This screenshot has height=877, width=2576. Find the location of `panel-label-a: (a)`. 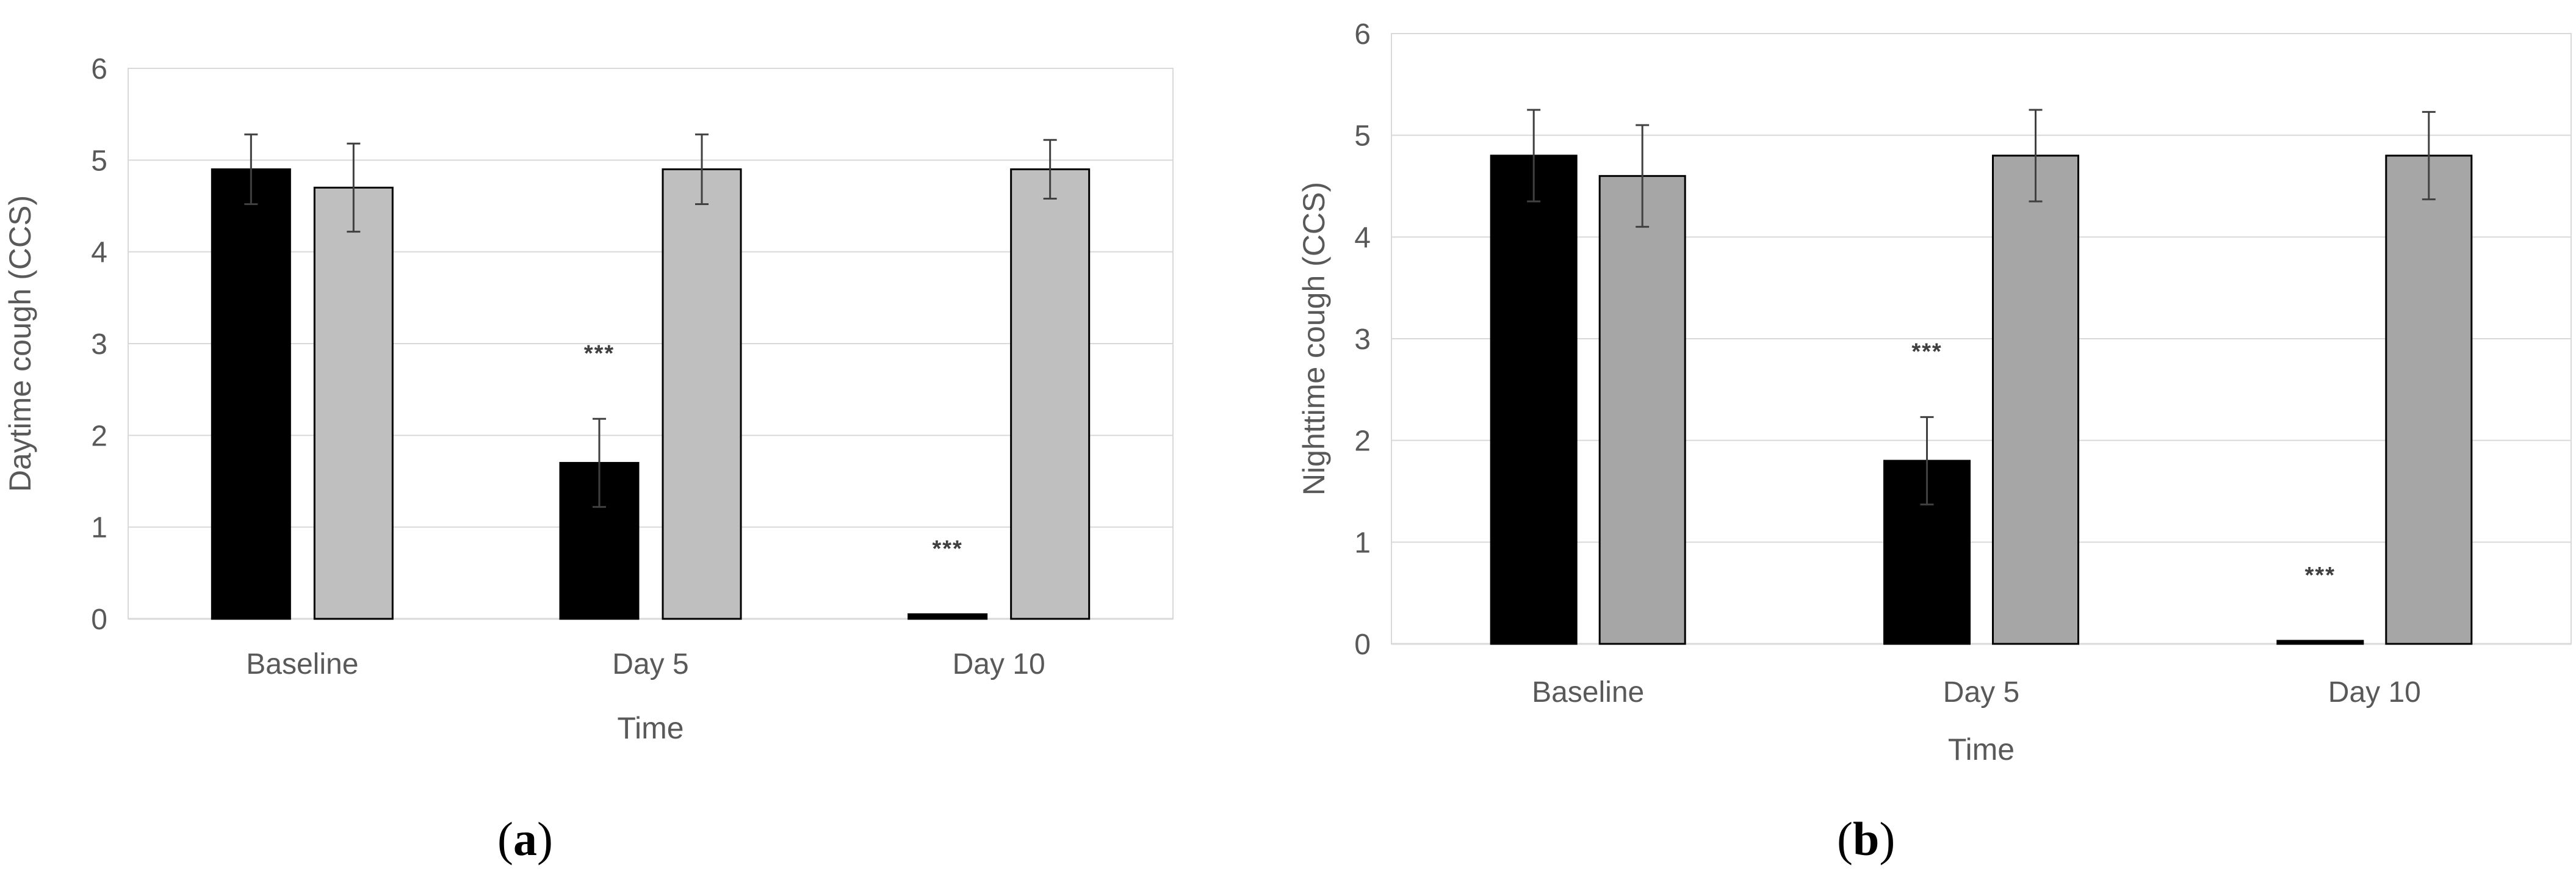

panel-label-a: (a) is located at coordinates (525, 839).